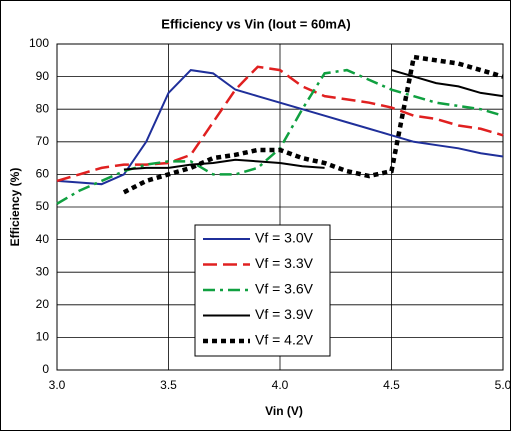 This screenshot has height=431, width=511. I want to click on y-tick-label: 90, so click(43, 76).